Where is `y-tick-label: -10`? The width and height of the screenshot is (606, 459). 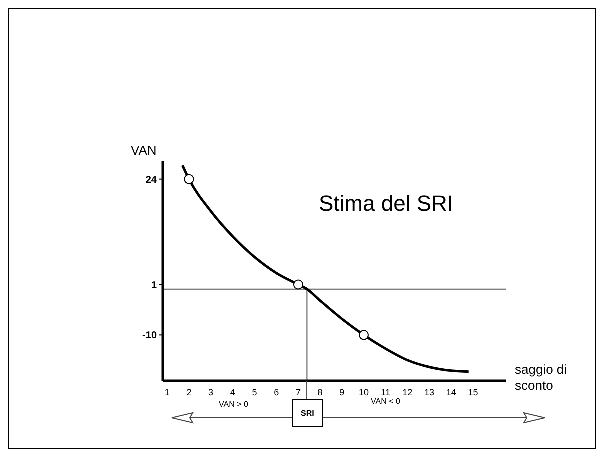 y-tick-label: -10 is located at coordinates (150, 336).